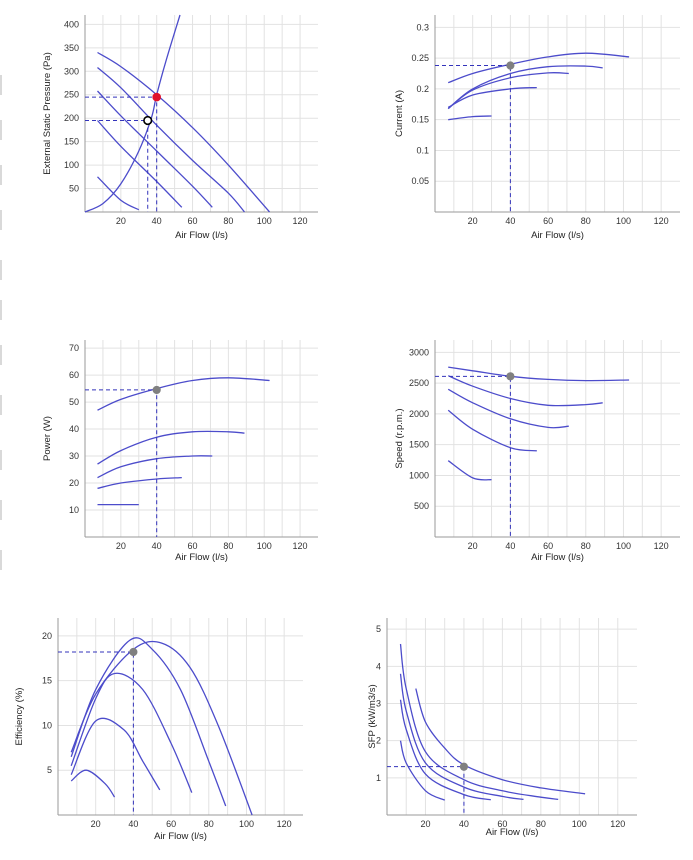 This screenshot has width=693, height=860. I want to click on sfp-x-tick-label: 40, so click(464, 824).